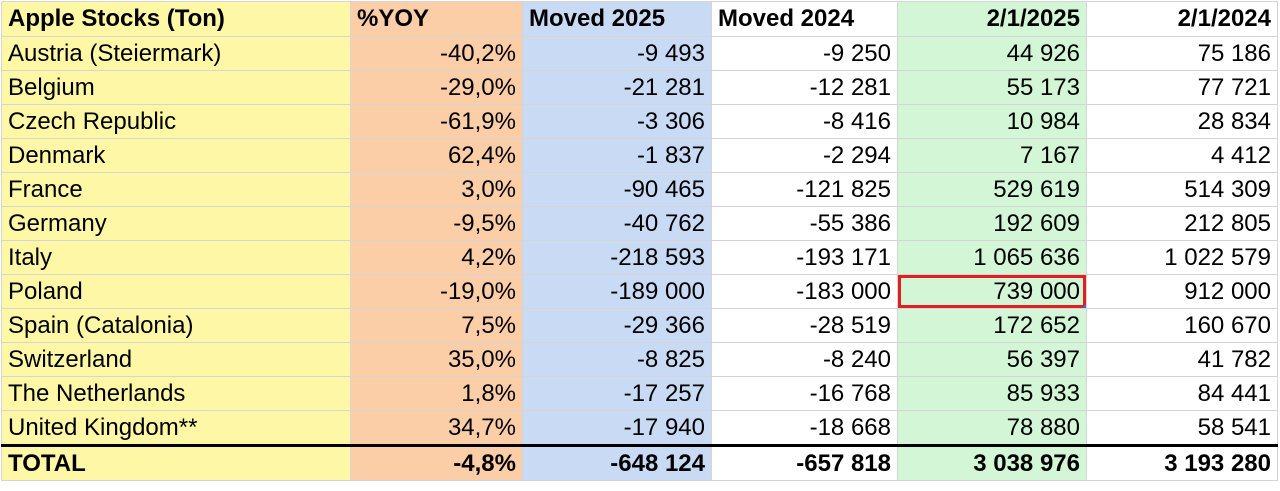  I want to click on cell-country: Switzerland, so click(176, 359).